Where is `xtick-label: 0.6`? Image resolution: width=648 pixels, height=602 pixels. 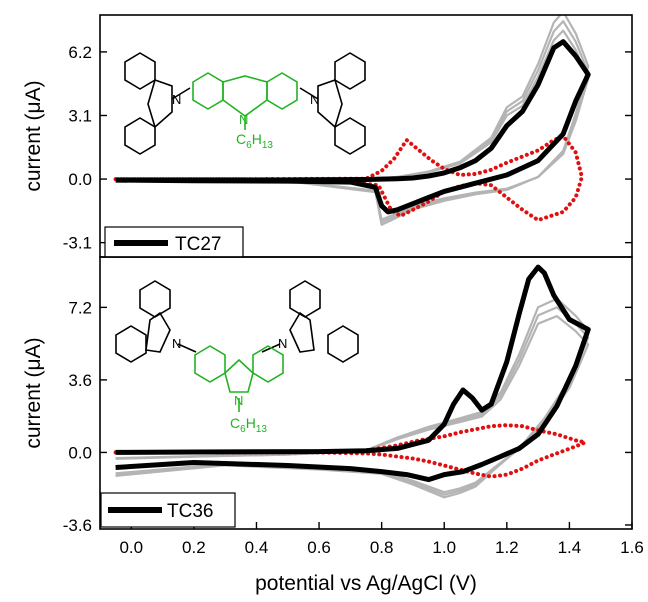 xtick-label: 0.6 is located at coordinates (319, 547).